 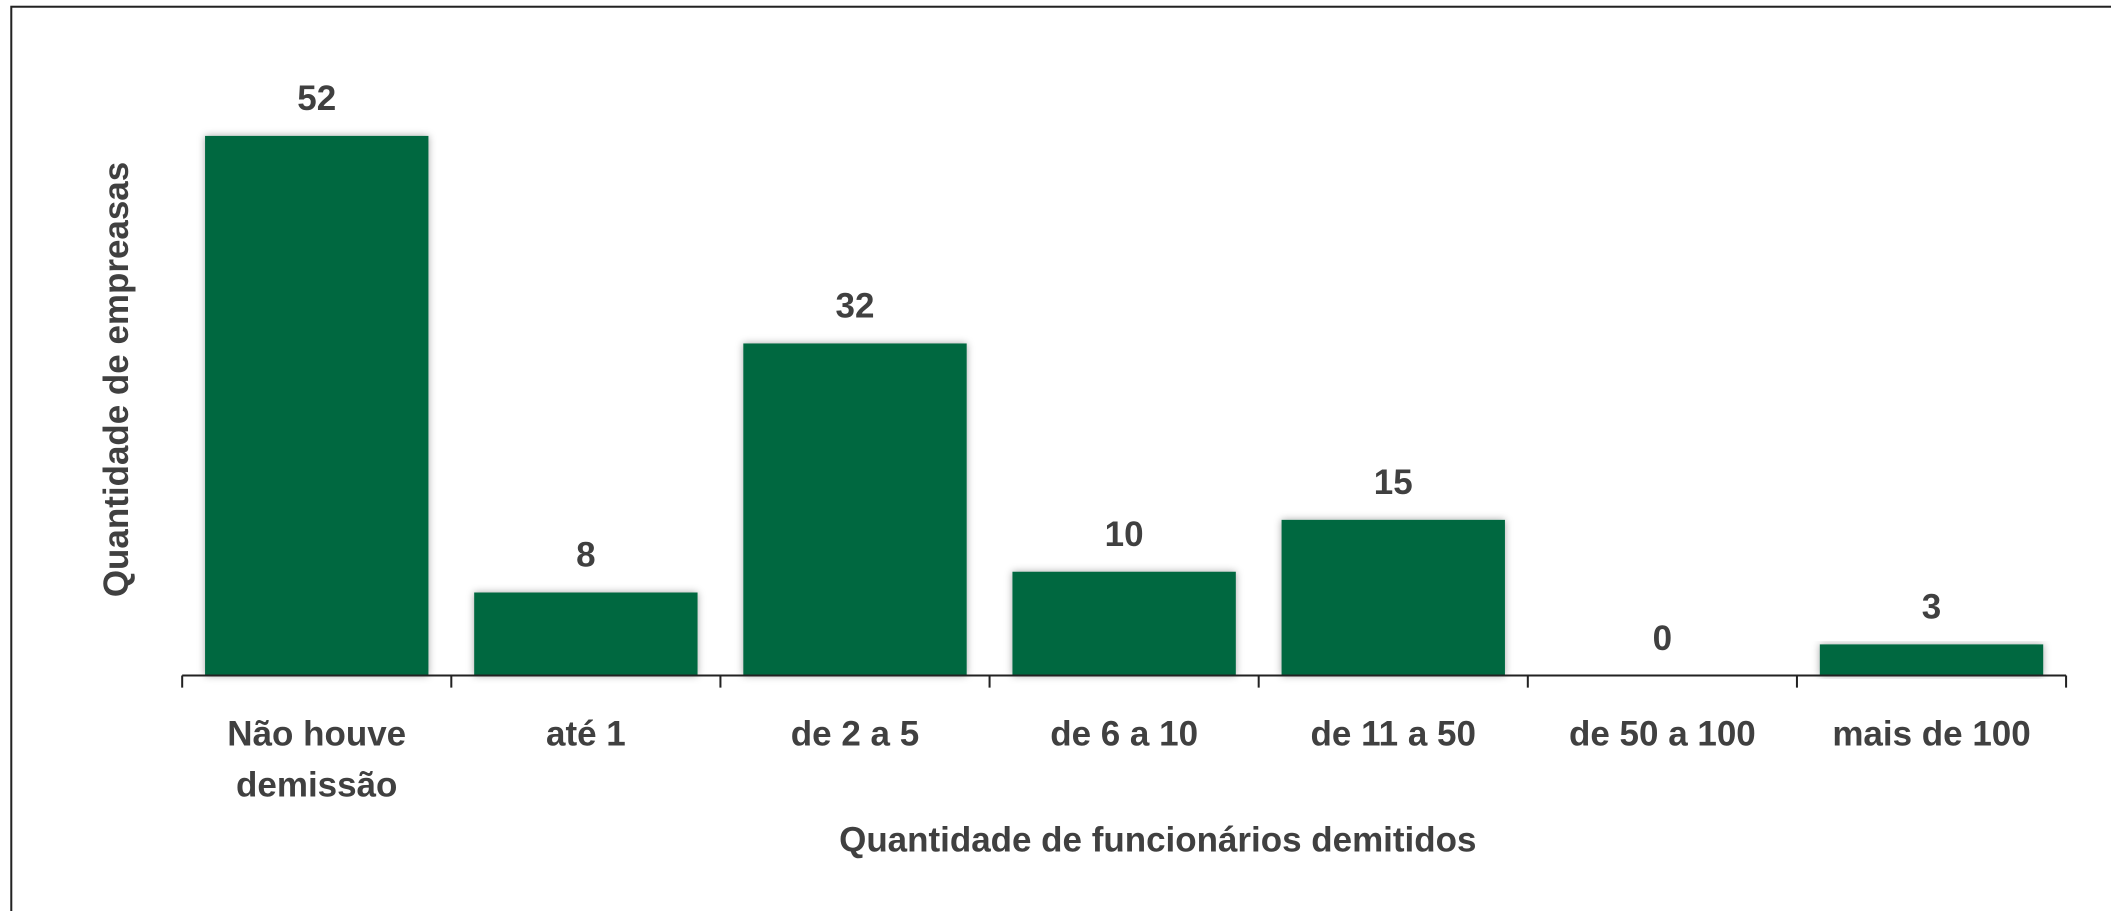 I want to click on x-tick-label: de 11 a 50, so click(x=1393, y=733).